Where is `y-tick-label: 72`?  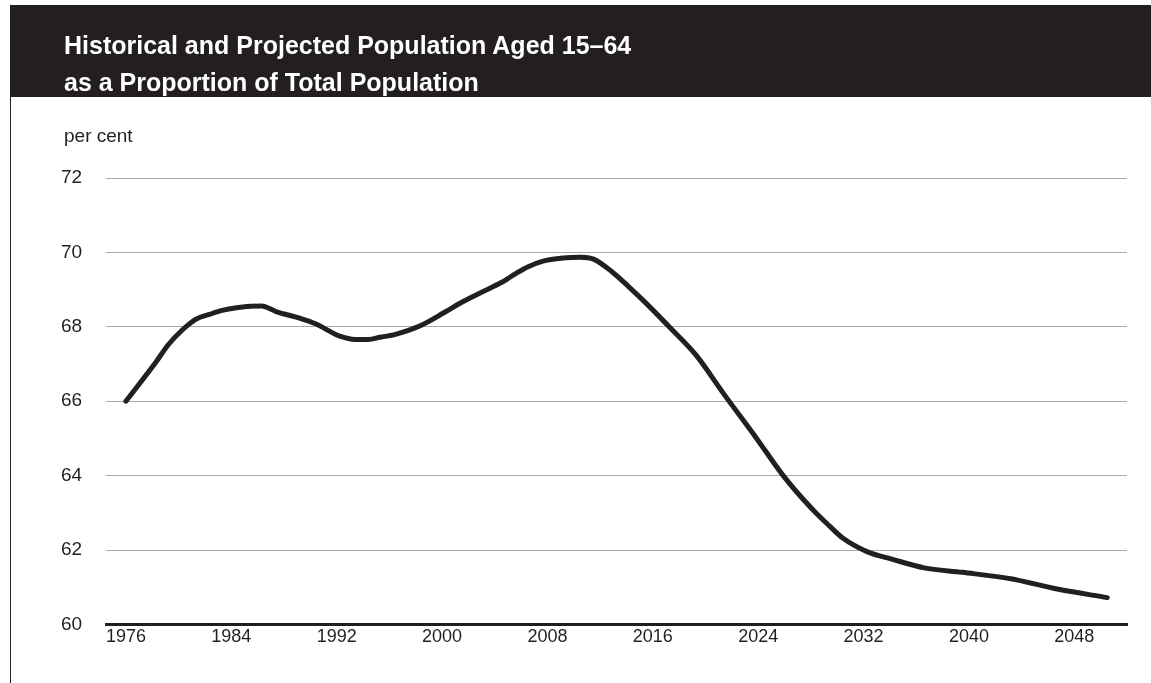
y-tick-label: 72 is located at coordinates (72, 177).